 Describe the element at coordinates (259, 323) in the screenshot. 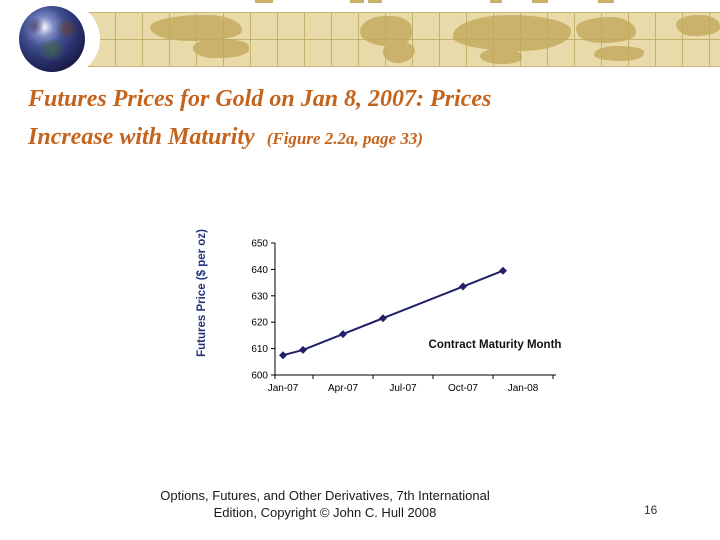

I see `svg-text: 620` at that location.